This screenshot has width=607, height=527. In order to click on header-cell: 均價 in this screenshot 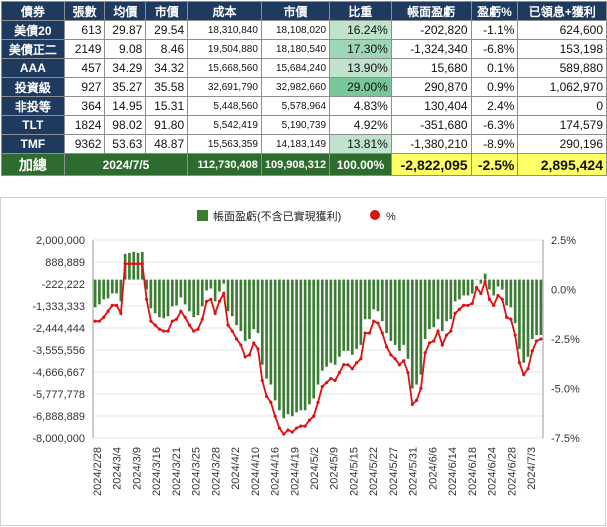, I will do `click(125, 11)`.